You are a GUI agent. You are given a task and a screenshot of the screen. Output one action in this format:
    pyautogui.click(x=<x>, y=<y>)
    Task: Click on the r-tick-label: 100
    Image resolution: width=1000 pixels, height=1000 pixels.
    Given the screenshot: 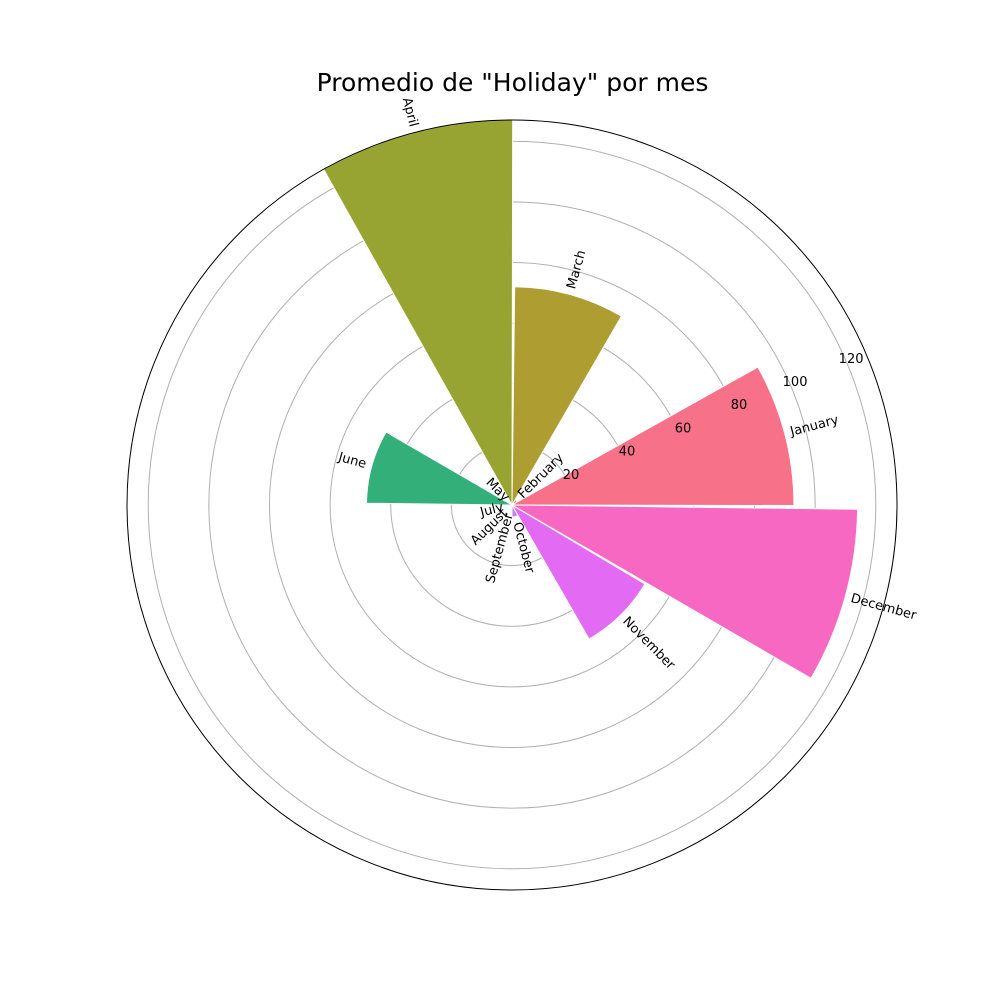 What is the action you would take?
    pyautogui.click(x=795, y=382)
    